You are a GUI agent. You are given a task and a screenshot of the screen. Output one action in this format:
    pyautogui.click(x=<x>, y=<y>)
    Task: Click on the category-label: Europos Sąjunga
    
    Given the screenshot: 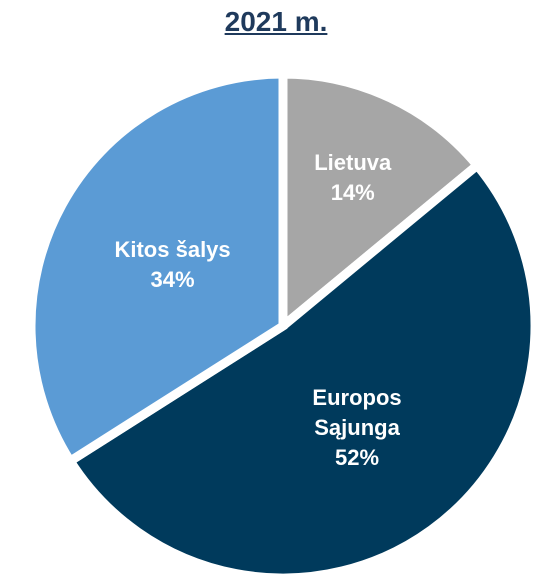 What is the action you would take?
    pyautogui.click(x=357, y=412)
    